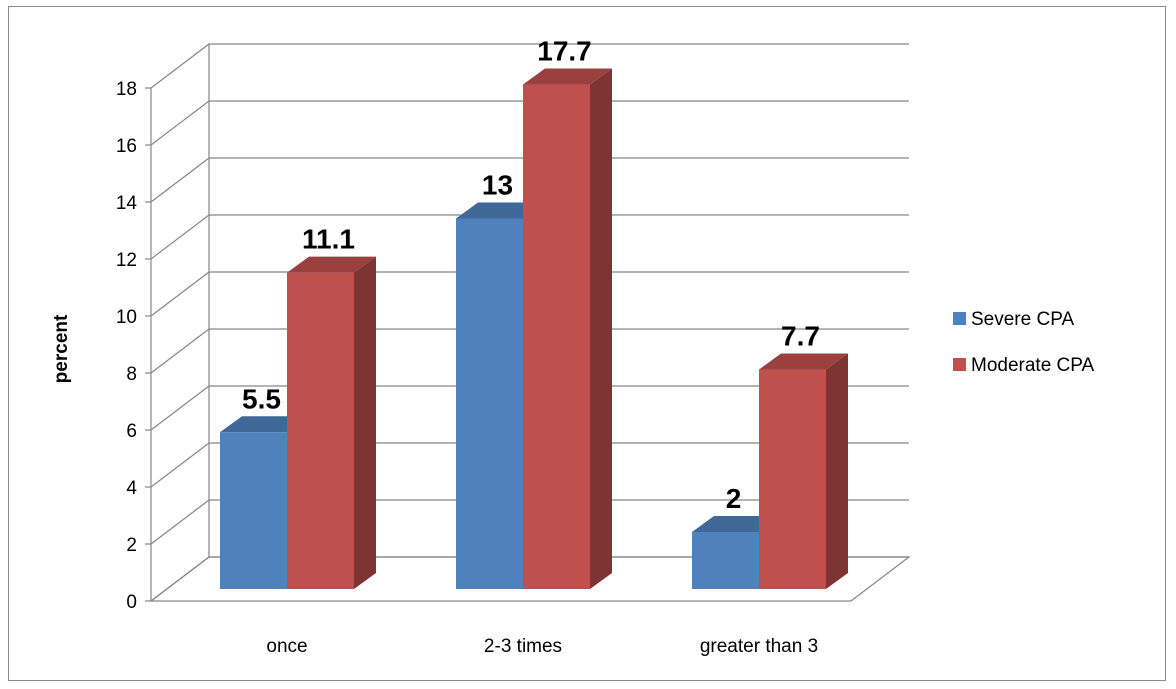  Describe the element at coordinates (1024, 342) in the screenshot. I see `legend: Severe CPA Moderate CPA` at that location.